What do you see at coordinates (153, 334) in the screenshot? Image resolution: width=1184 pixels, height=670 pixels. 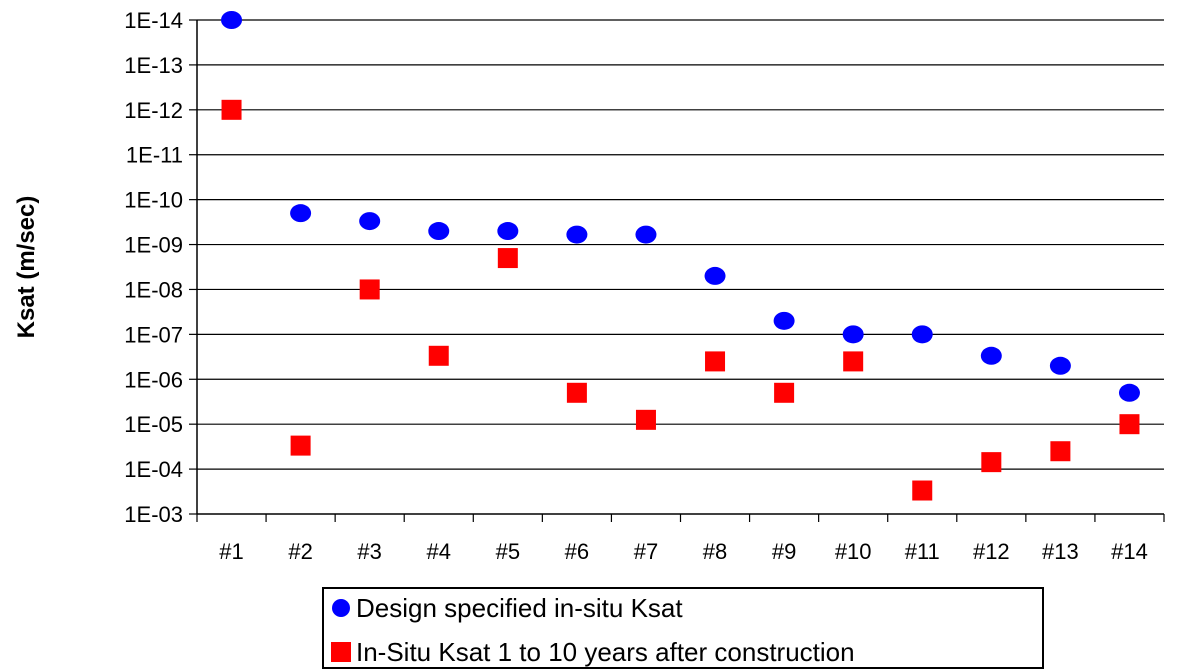 I see `y-tick-label: 1E-07` at bounding box center [153, 334].